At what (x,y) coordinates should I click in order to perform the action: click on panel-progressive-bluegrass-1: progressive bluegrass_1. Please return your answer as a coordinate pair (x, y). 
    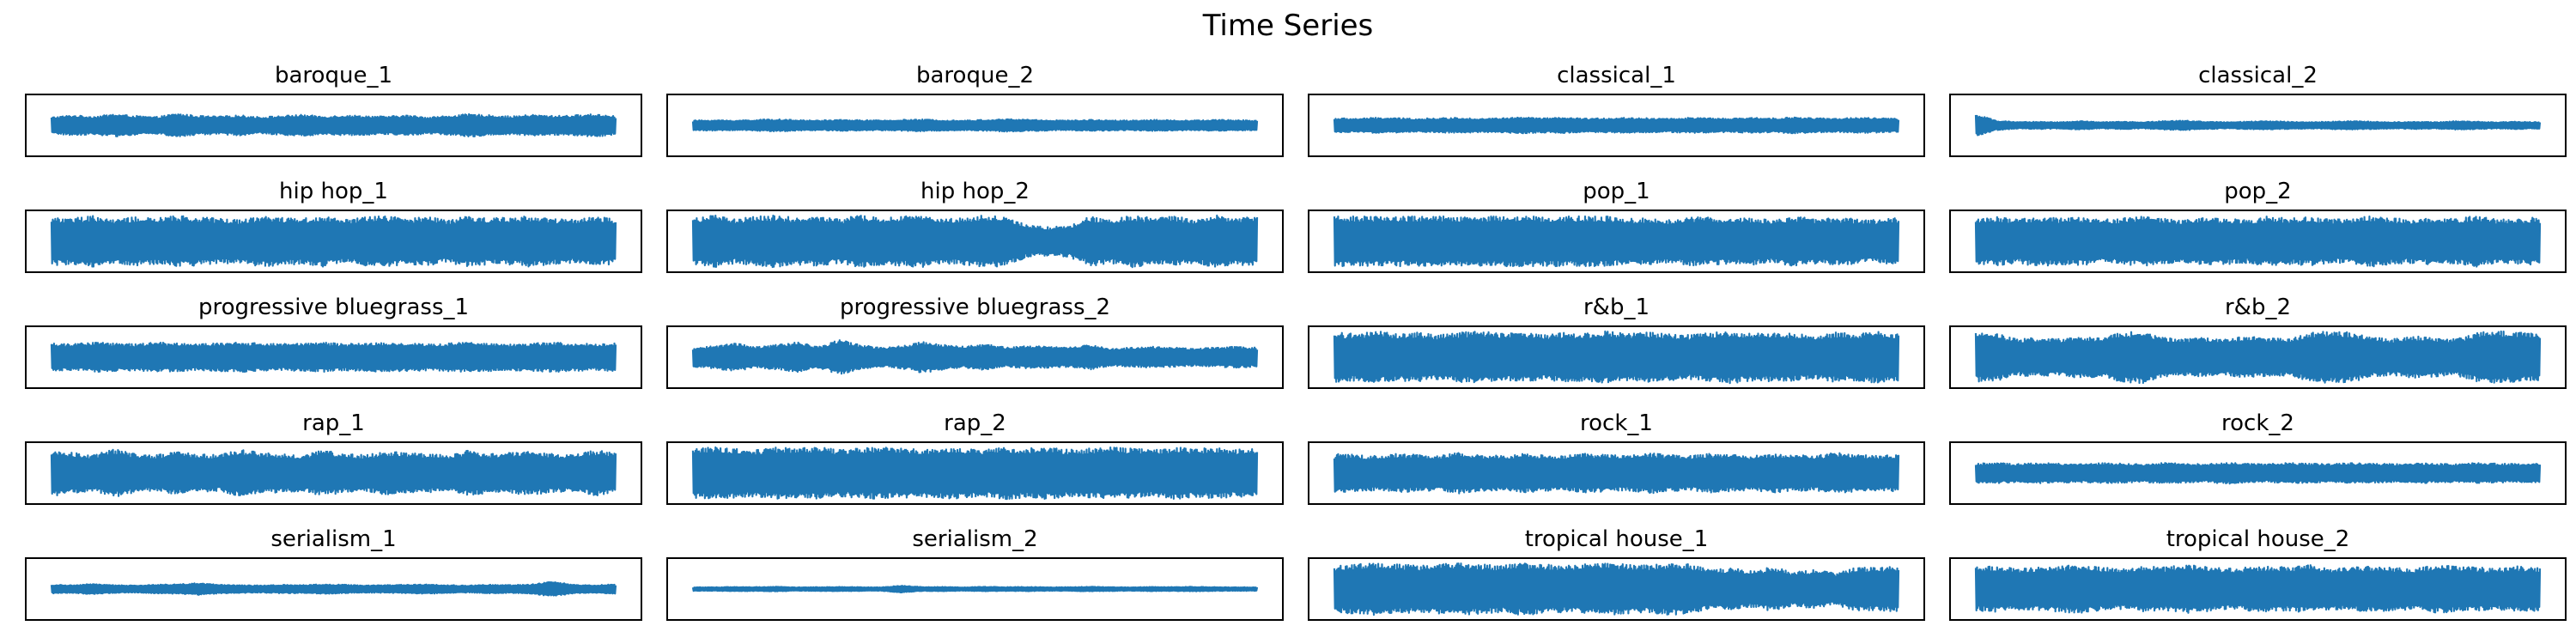
    Looking at the image, I should click on (334, 342).